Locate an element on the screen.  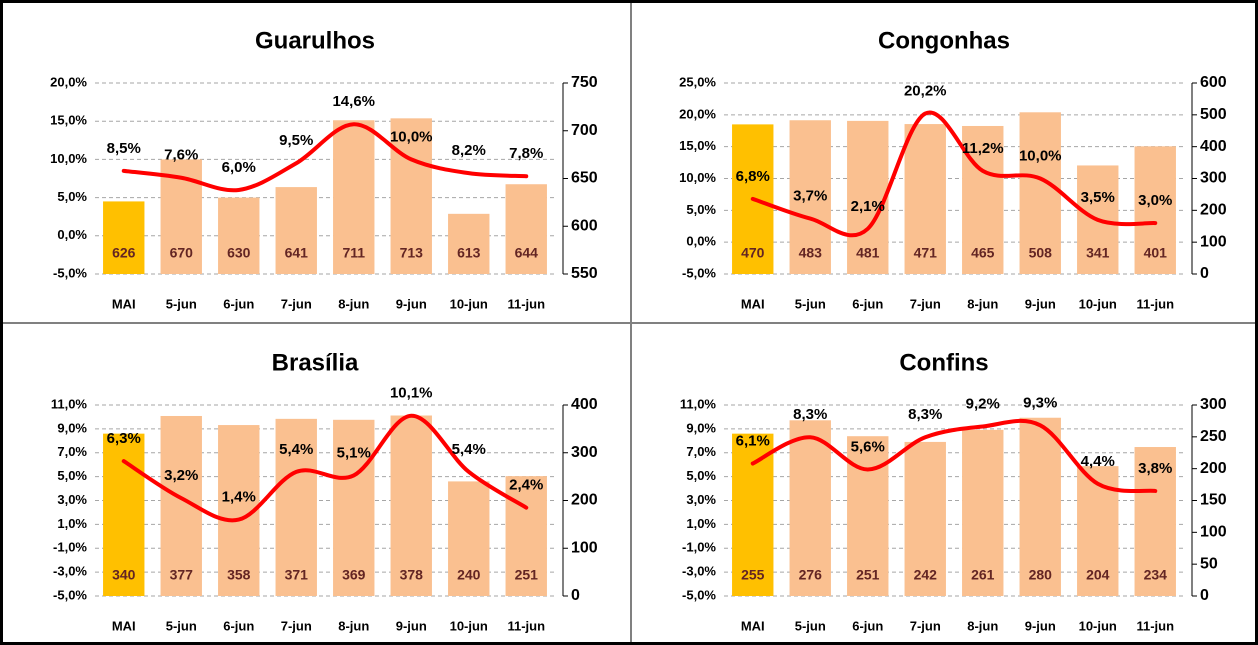
line-label: 9,2% is located at coordinates (983, 403).